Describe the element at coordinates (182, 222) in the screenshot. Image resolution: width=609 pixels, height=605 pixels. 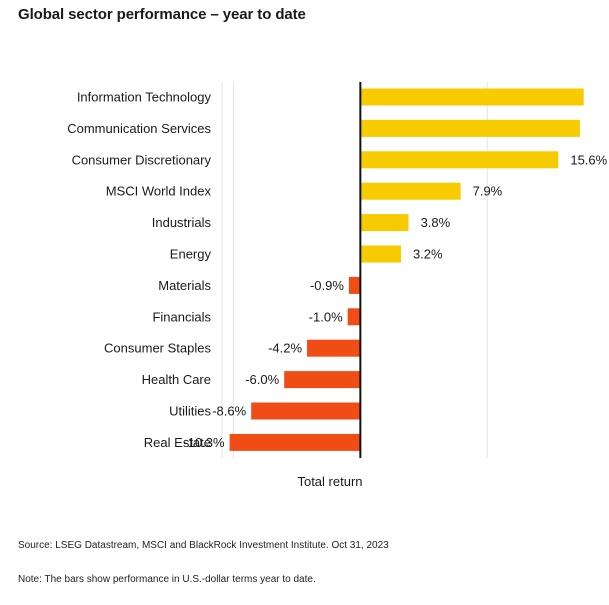
I see `category-label: Industrials` at that location.